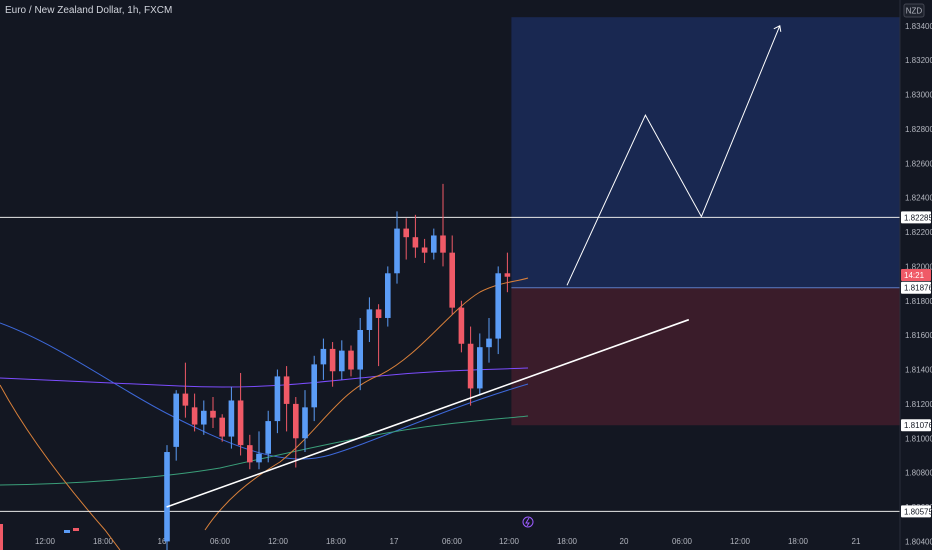  Describe the element at coordinates (918, 335) in the screenshot. I see `y-tick-label-10: 1.81600` at that location.